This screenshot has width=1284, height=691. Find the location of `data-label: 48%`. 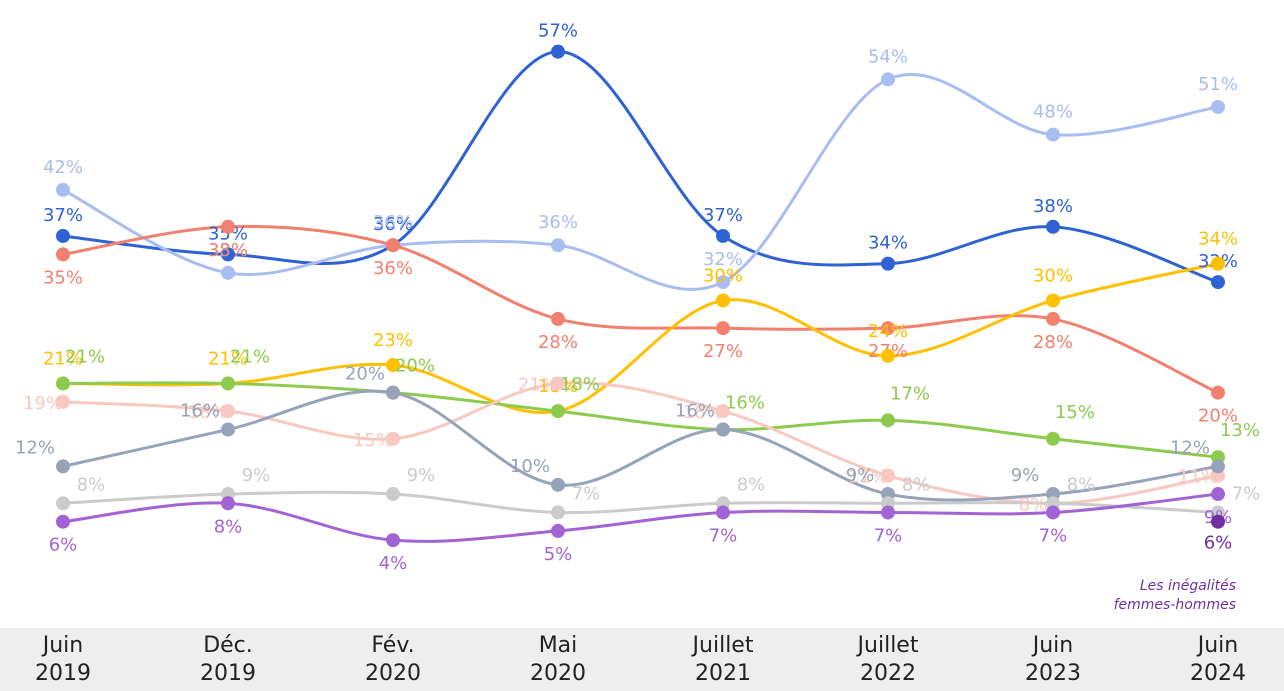

data-label: 48% is located at coordinates (1053, 112).